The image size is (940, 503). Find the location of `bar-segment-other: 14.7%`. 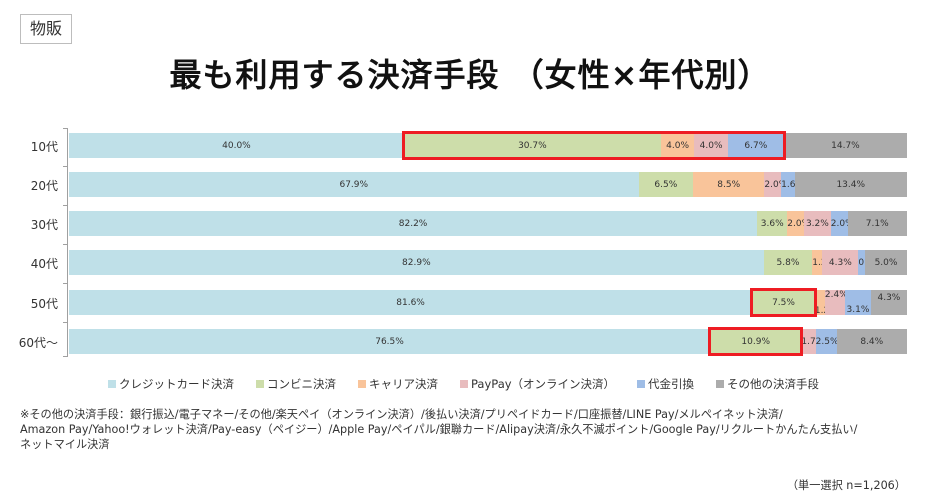

bar-segment-other: 14.7% is located at coordinates (845, 145).